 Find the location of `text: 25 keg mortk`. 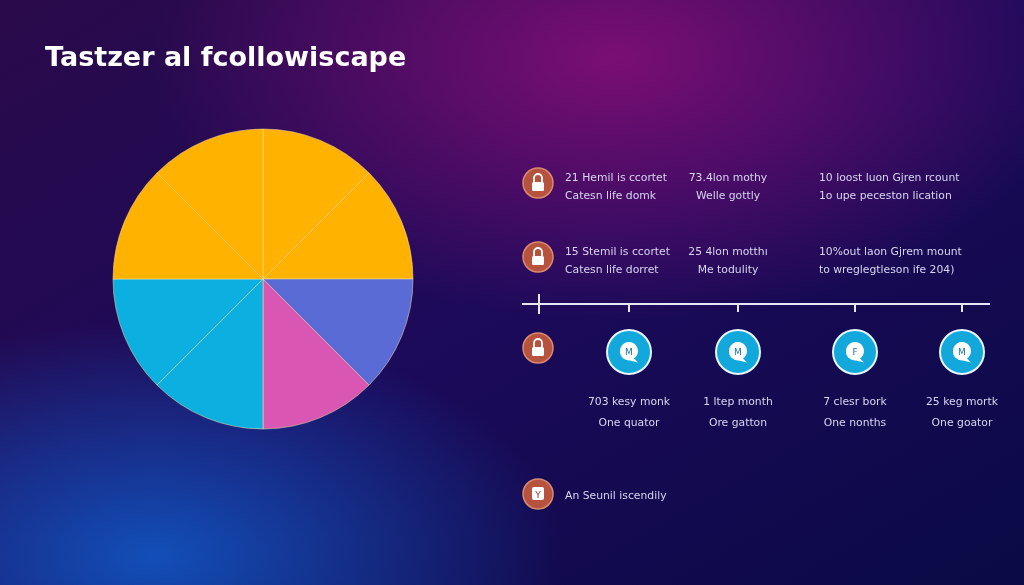

text: 25 keg mortk is located at coordinates (962, 401).